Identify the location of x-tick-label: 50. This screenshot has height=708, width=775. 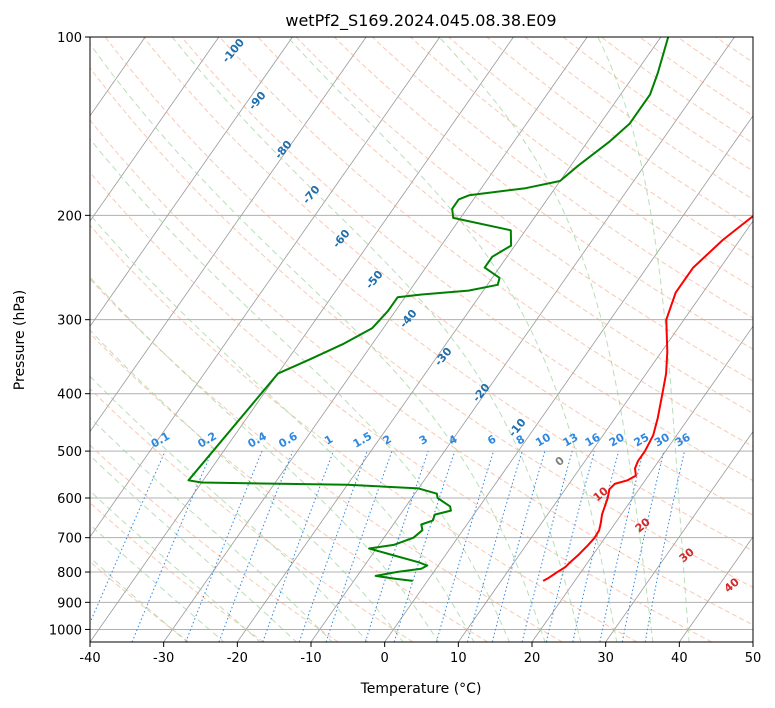
(753, 658).